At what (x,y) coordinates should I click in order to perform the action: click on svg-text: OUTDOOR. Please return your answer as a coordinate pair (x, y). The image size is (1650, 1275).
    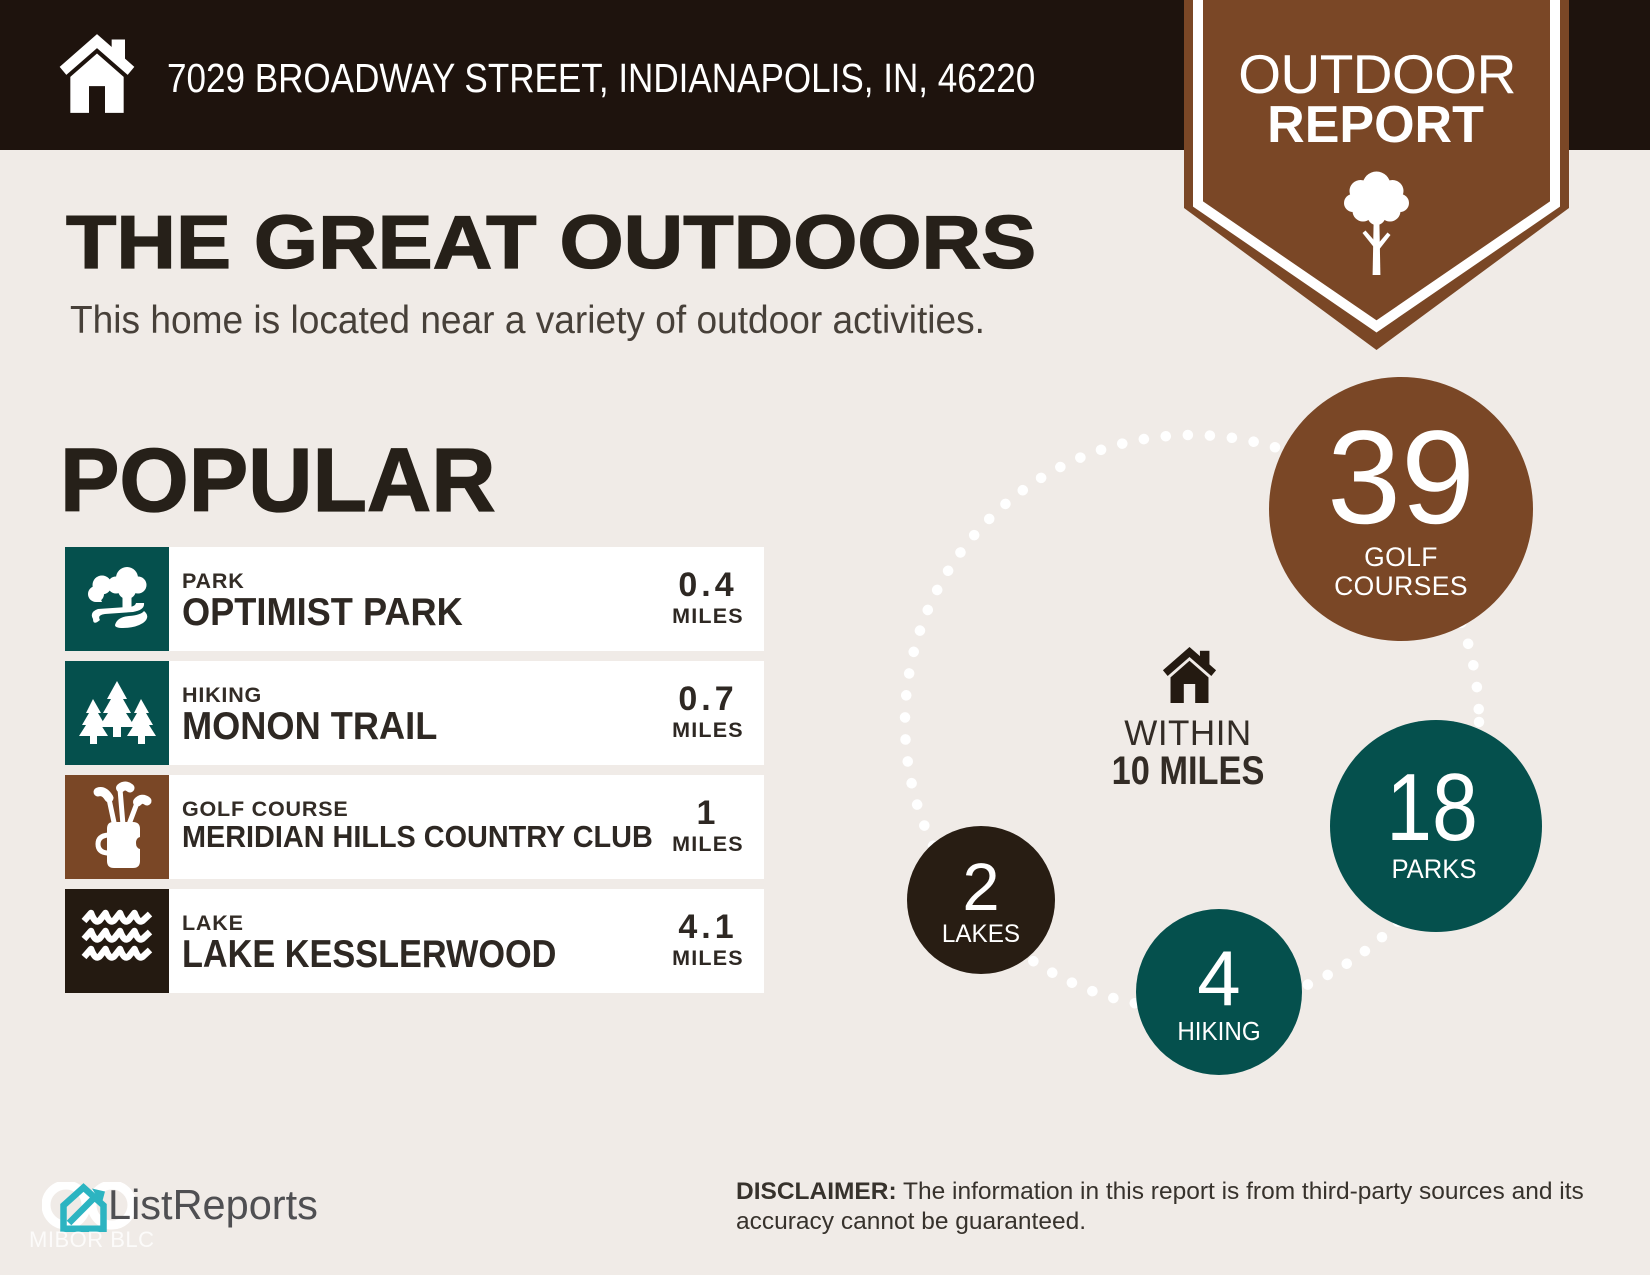
    Looking at the image, I should click on (1377, 74).